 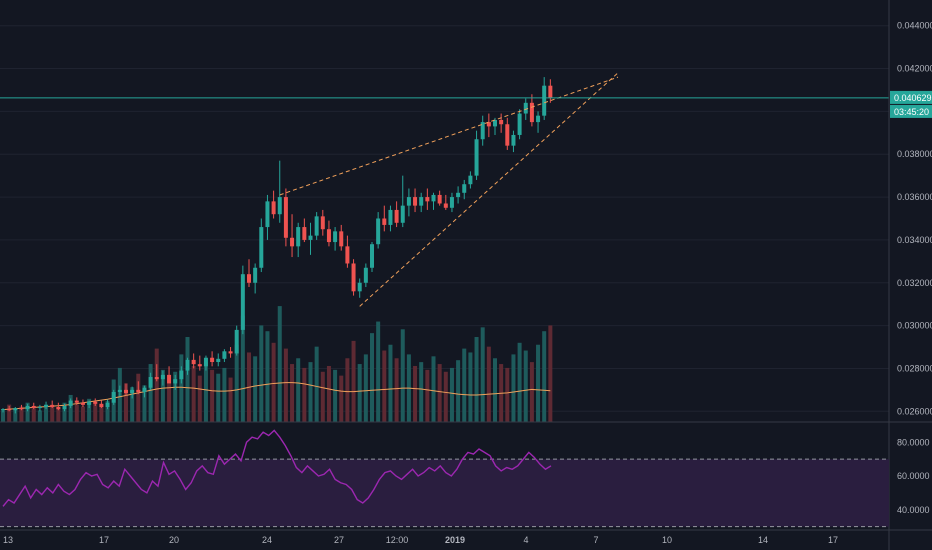 I want to click on time-tick-label: 2019, so click(x=455, y=540).